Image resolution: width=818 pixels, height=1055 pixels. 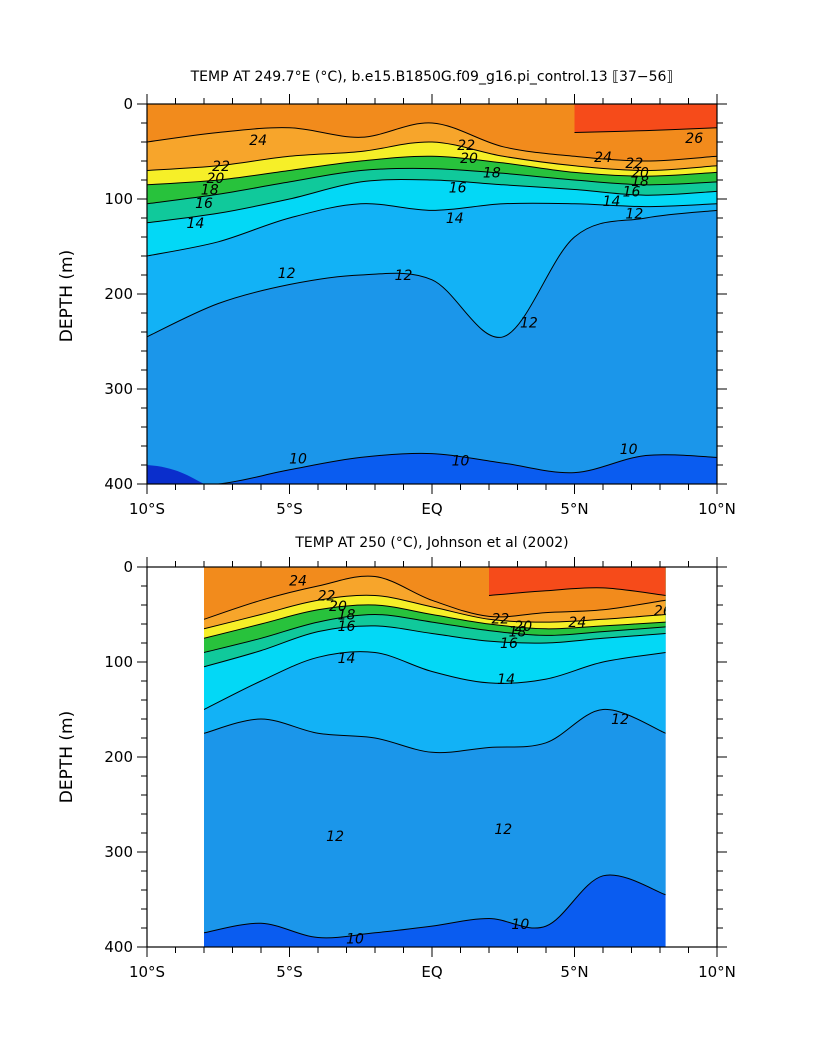 What do you see at coordinates (67, 296) in the screenshot?
I see `upper-panel-ylabel: DEPTH (m)` at bounding box center [67, 296].